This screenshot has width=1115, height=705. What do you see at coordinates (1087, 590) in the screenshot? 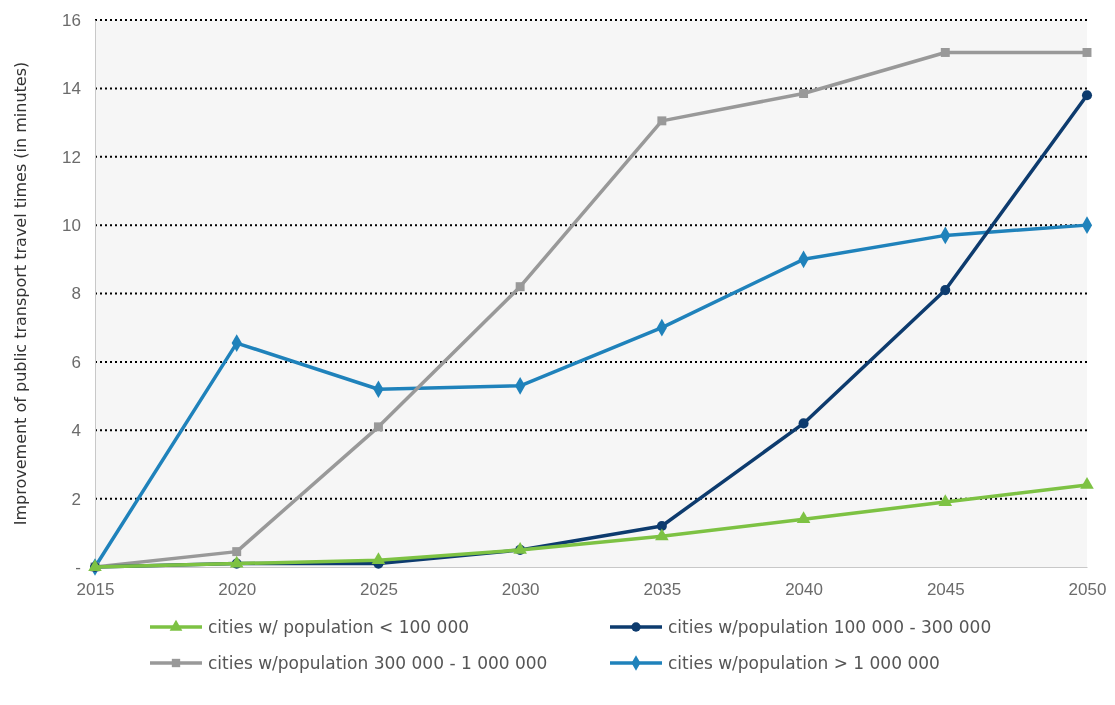
I see `x-tick-label: 2050` at bounding box center [1087, 590].